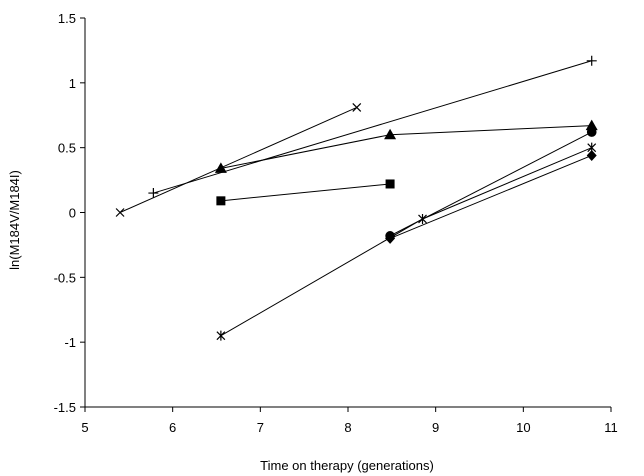 The height and width of the screenshot is (476, 644). I want to click on y-tick-label: 0.5, so click(67, 148).